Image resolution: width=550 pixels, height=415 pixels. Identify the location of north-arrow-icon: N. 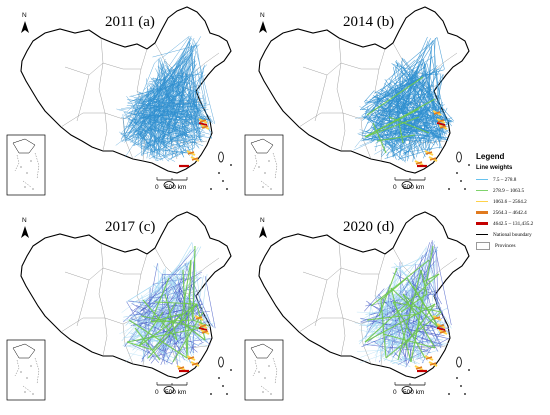
(263, 227).